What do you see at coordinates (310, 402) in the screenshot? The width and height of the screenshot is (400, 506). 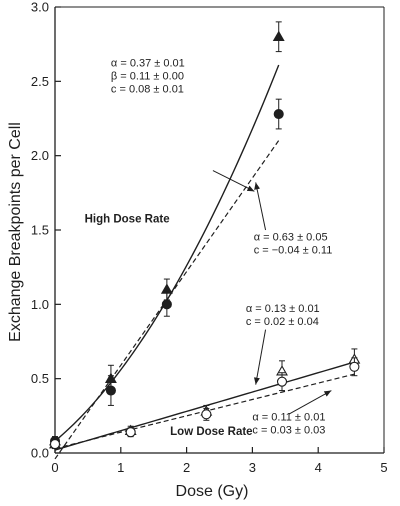 I see `annotation-4-arrow` at bounding box center [310, 402].